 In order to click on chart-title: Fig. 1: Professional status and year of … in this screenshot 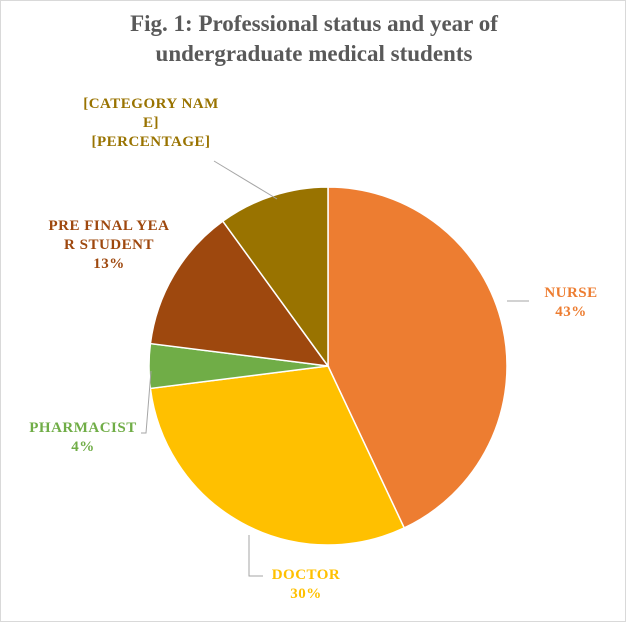, I will do `click(314, 38)`.